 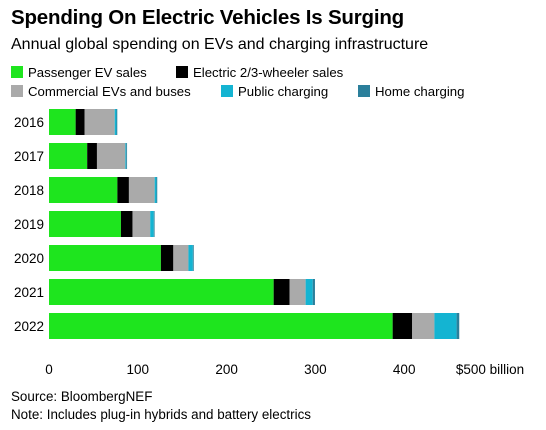 I want to click on legend-item-passenger: Passenger EV sales, so click(x=79, y=72).